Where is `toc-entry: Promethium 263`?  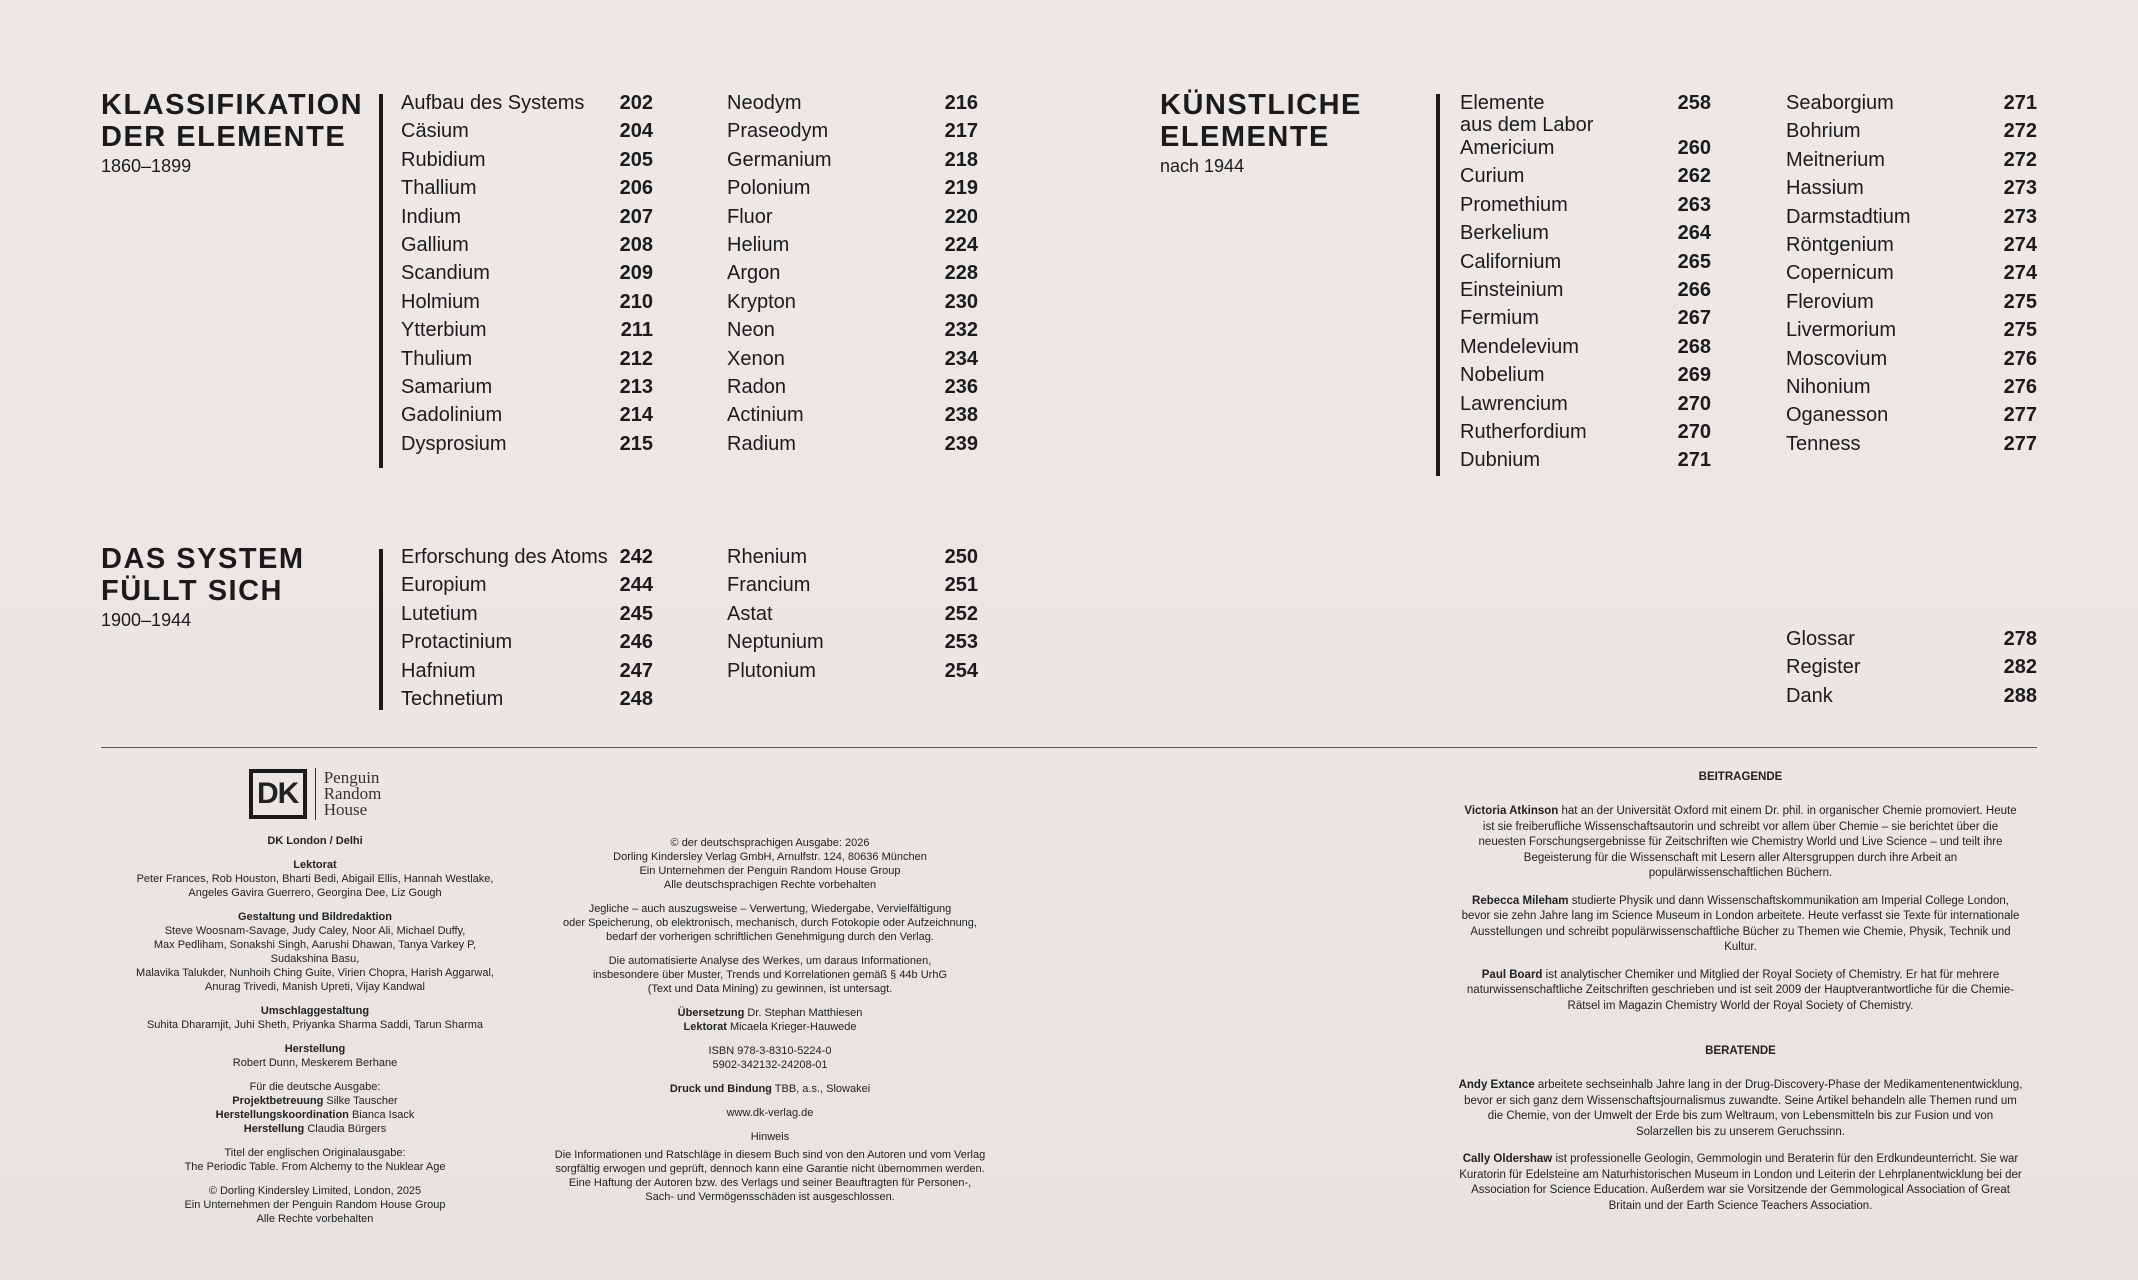
toc-entry: Promethium 263 is located at coordinates (1585, 205).